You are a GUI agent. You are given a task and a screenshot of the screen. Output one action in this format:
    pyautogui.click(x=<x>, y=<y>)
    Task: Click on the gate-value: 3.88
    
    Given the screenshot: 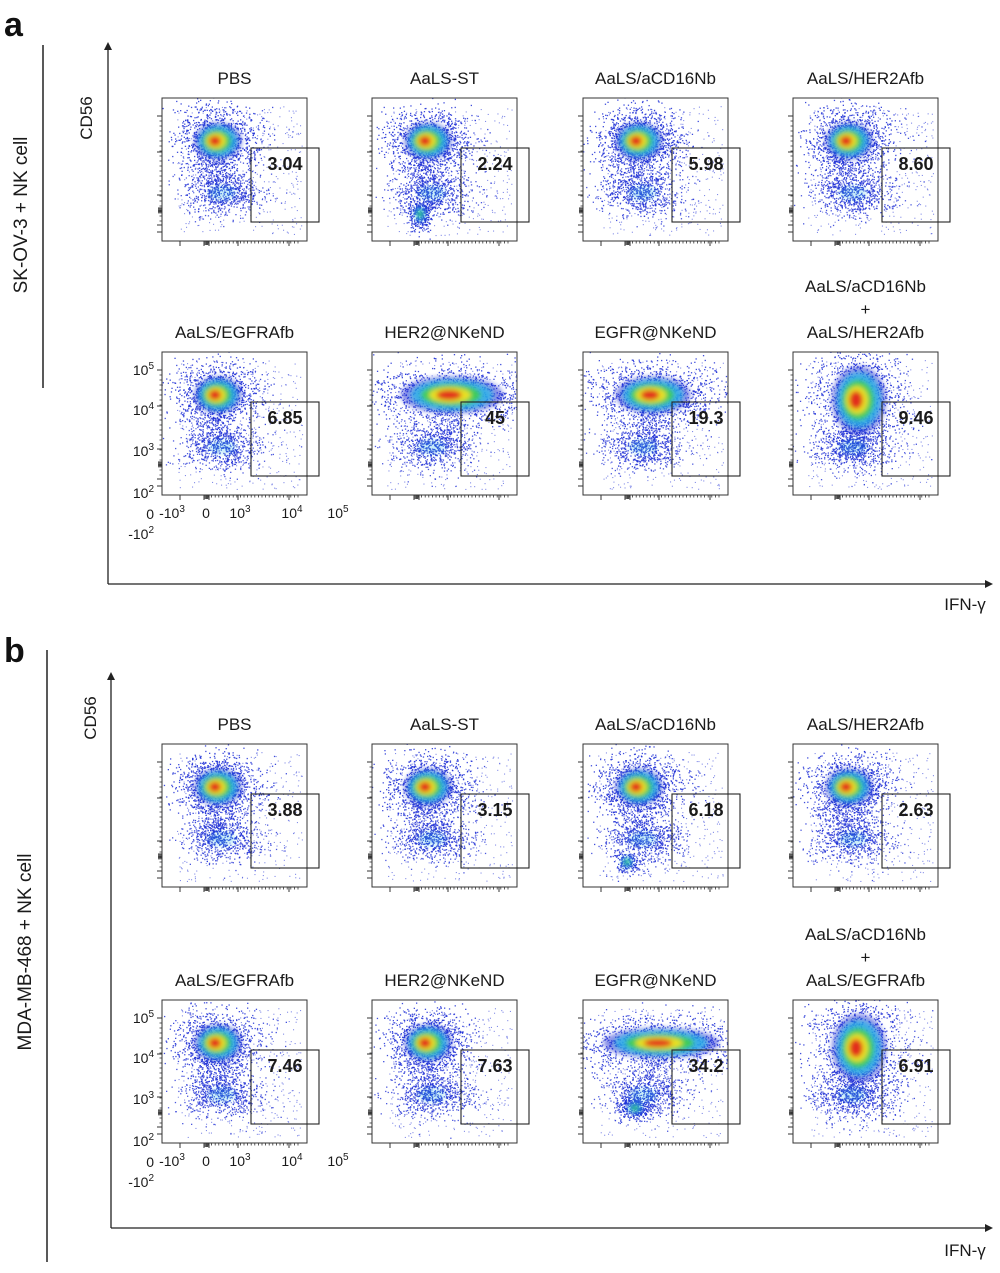 What is the action you would take?
    pyautogui.click(x=284, y=810)
    